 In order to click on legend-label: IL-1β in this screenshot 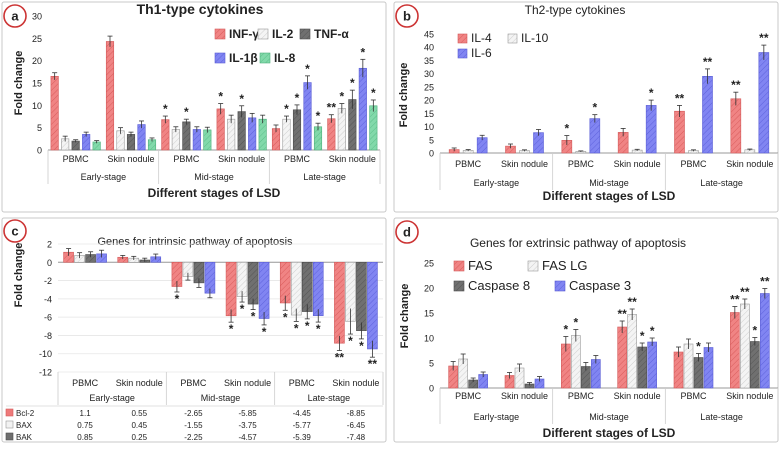, I will do `click(243, 58)`.